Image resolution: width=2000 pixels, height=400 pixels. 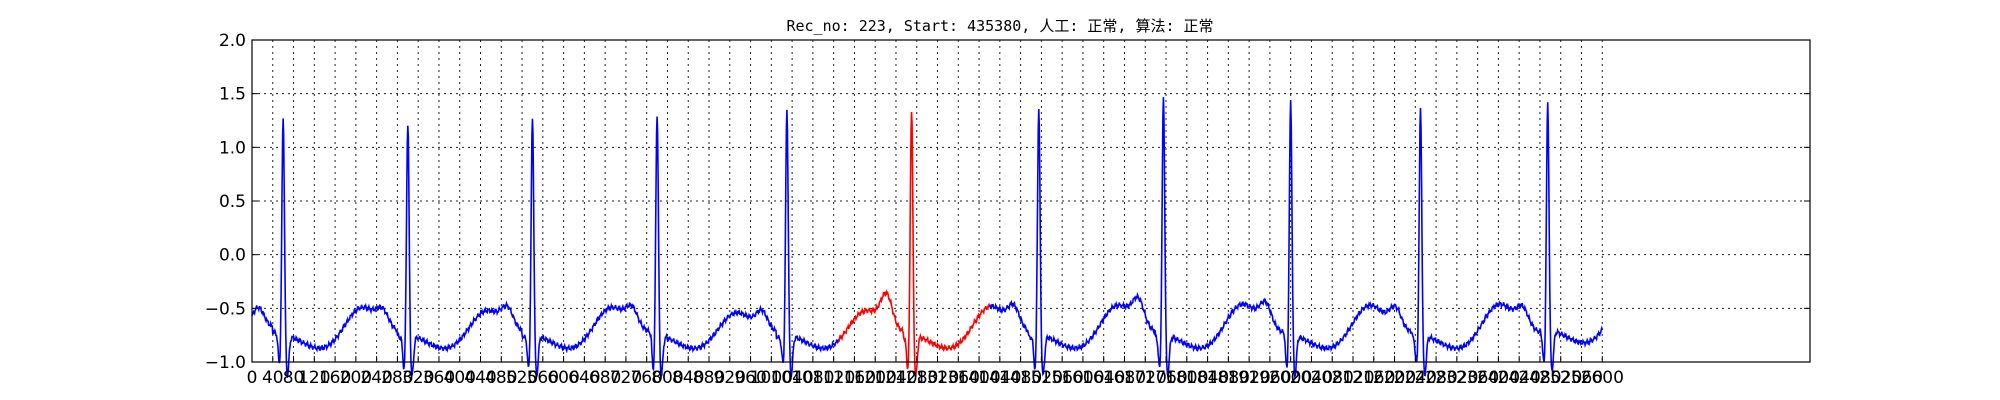 What do you see at coordinates (232, 95) in the screenshot?
I see `y-tick-label: 1.5` at bounding box center [232, 95].